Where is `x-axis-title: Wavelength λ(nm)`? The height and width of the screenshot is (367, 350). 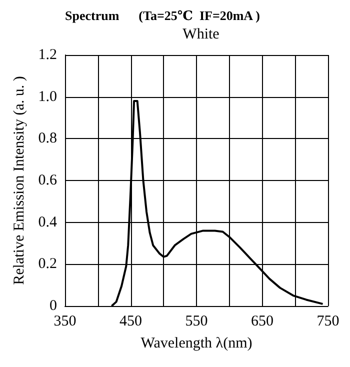
x-axis-title: Wavelength λ(nm) is located at coordinates (196, 344).